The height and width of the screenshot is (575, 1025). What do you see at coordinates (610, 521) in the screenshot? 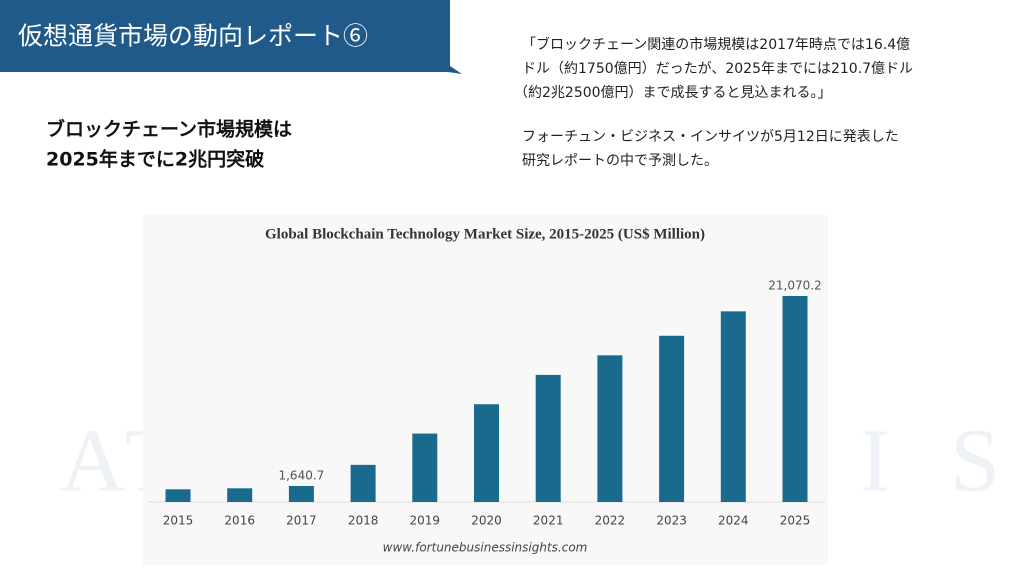
I see `x-tick-label: 2022` at bounding box center [610, 521].